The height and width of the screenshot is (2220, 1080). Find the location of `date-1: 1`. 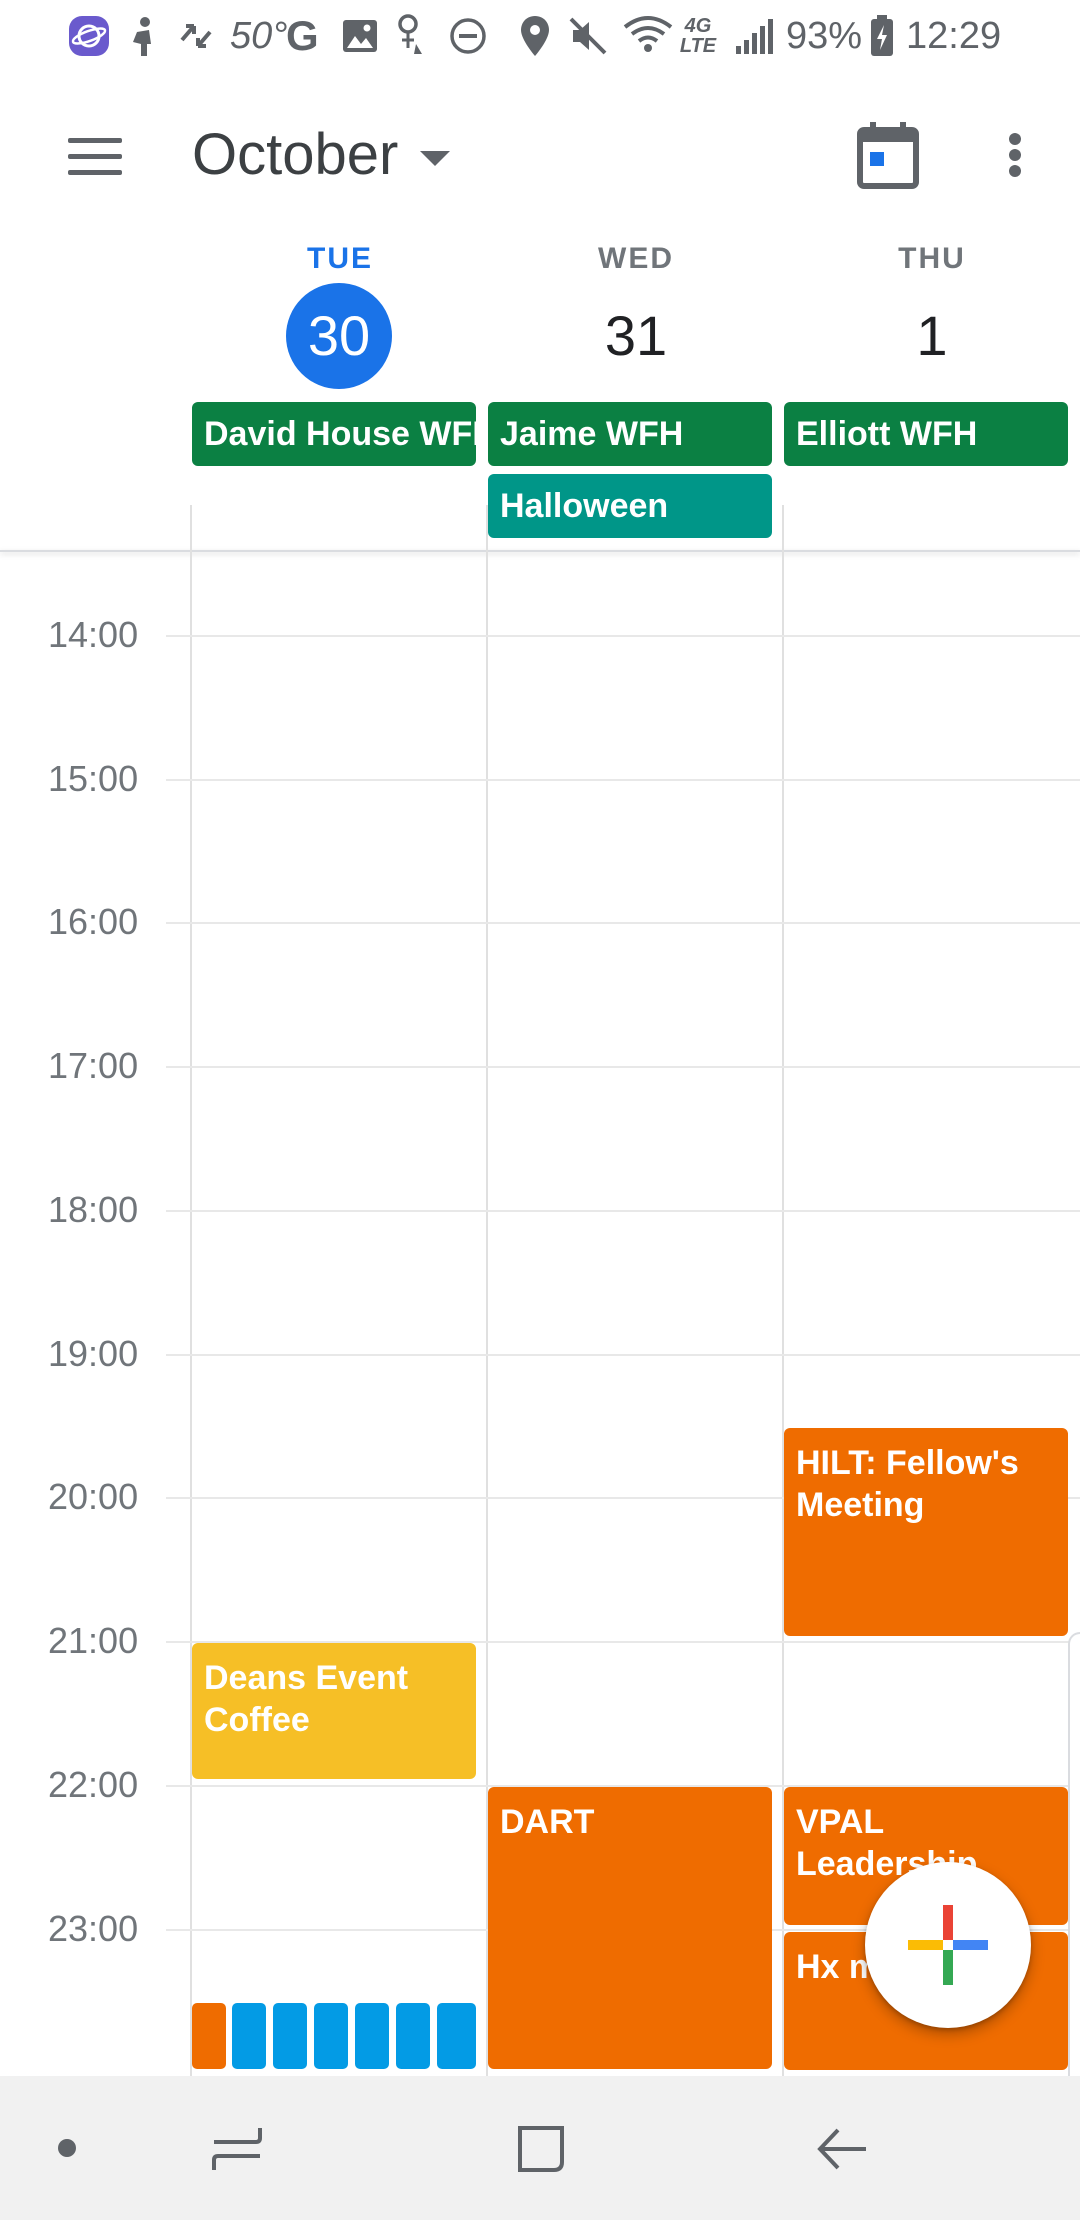

date-1: 1 is located at coordinates (932, 335).